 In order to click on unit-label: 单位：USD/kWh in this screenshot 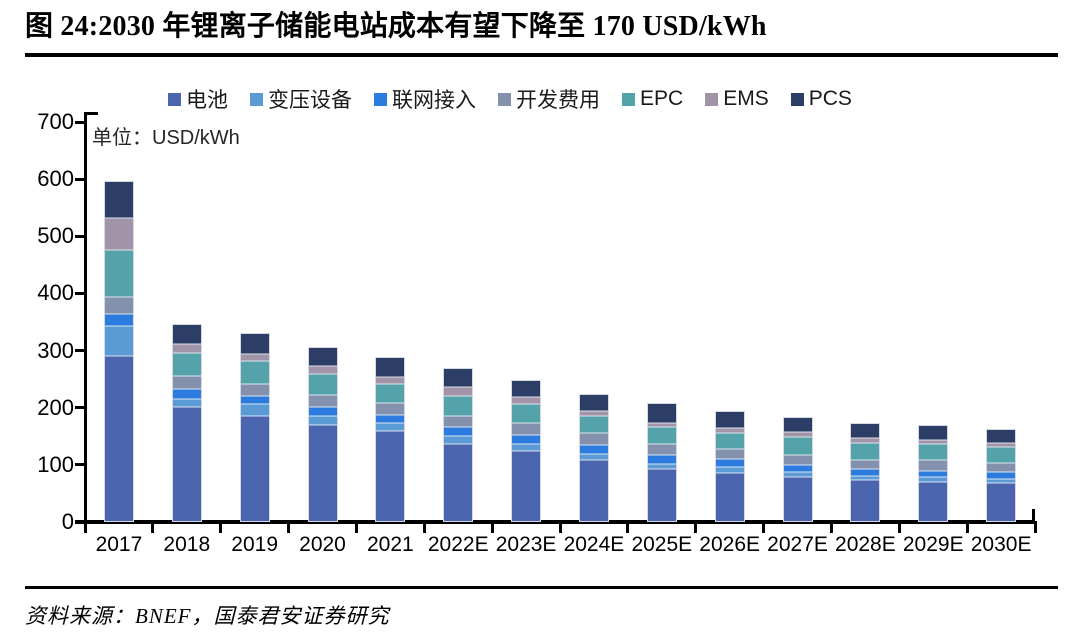, I will do `click(166, 138)`.